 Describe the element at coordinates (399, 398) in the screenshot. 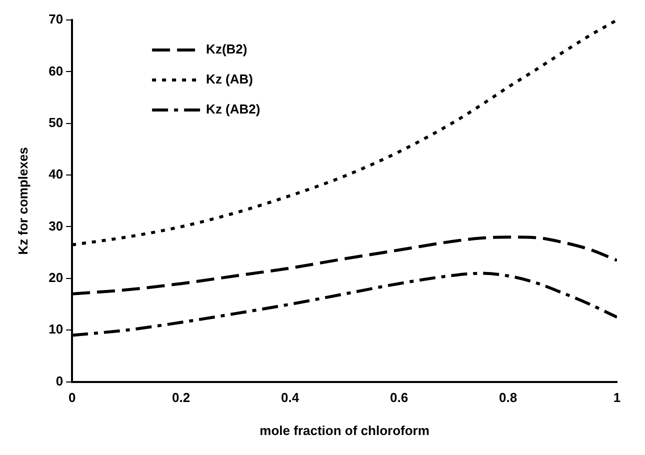

I see `x-tick-label: 0.6` at that location.